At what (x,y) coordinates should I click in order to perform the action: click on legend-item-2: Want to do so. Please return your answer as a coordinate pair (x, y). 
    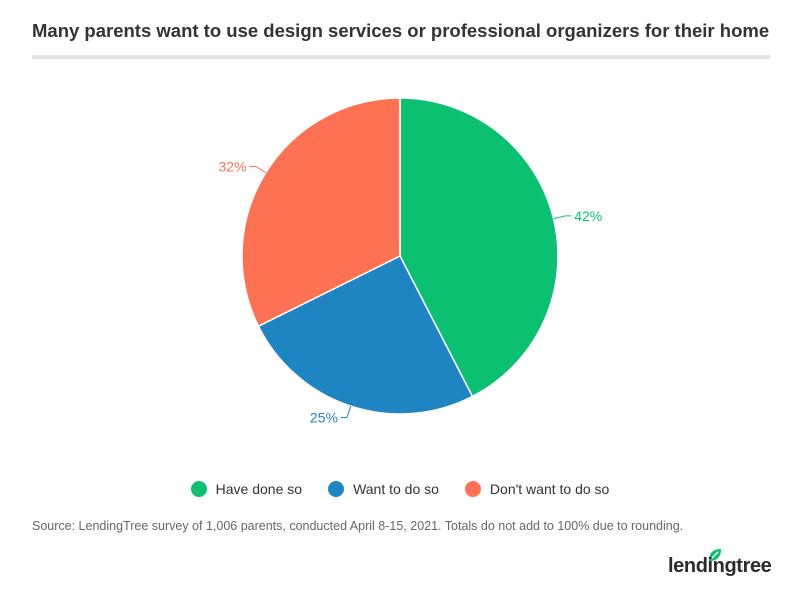
    Looking at the image, I should click on (383, 489).